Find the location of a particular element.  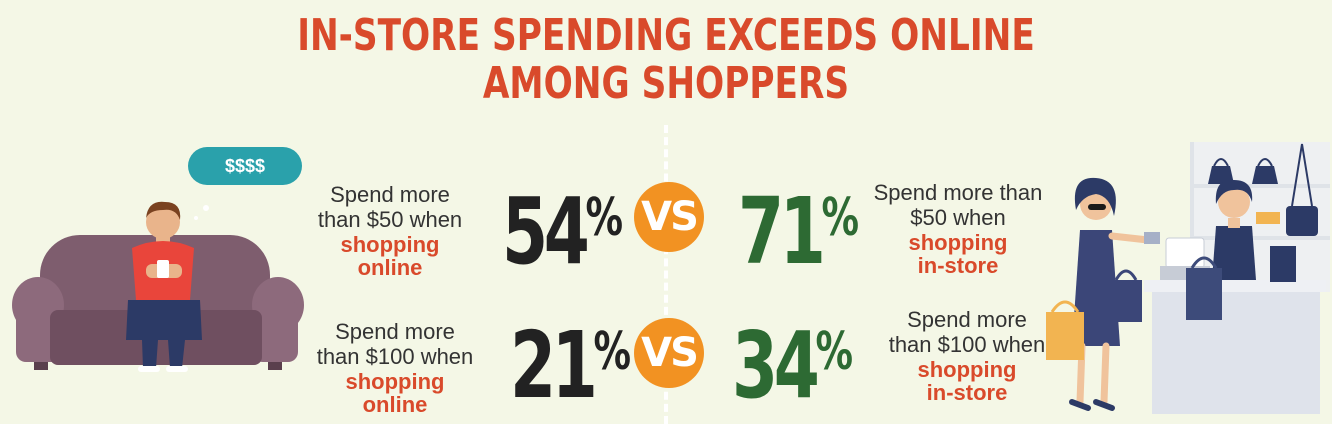

row2-online-value: 21 is located at coordinates (554, 365).